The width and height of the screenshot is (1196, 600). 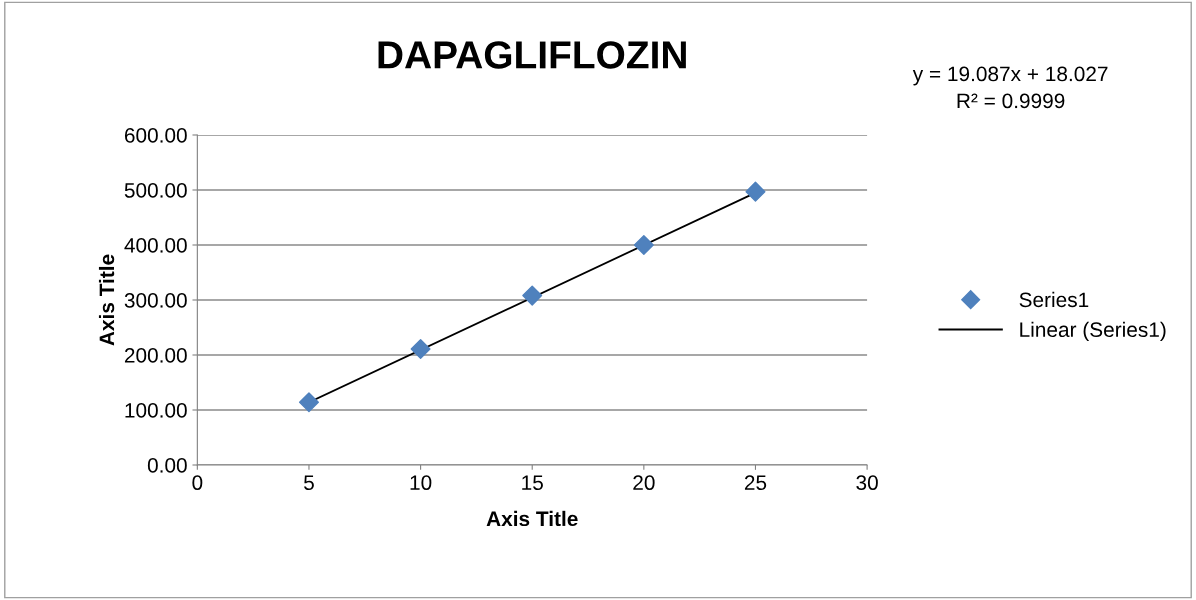 What do you see at coordinates (755, 483) in the screenshot?
I see `x-tick-label: 25` at bounding box center [755, 483].